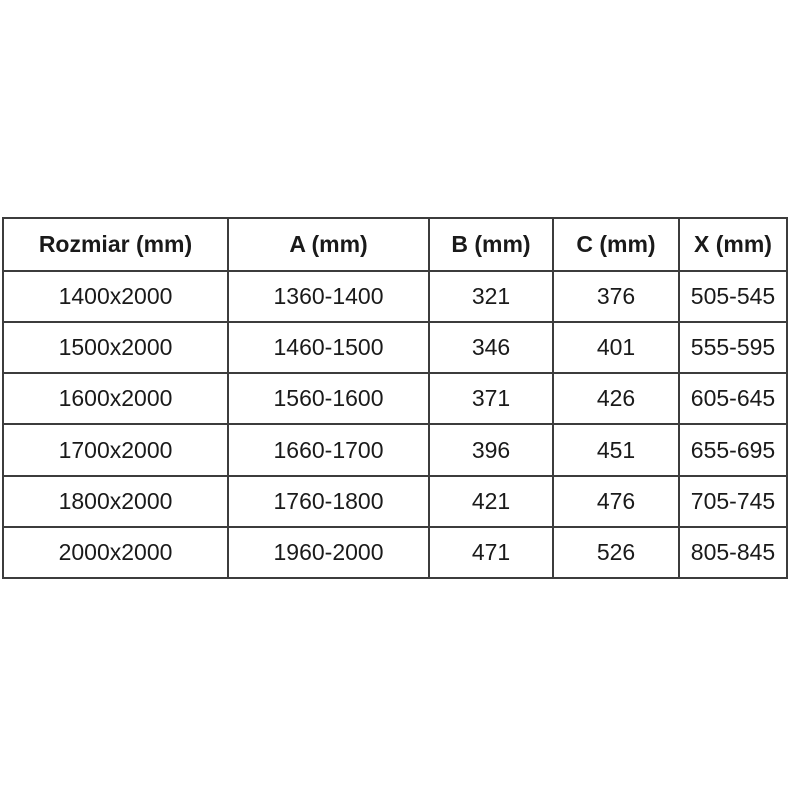 This screenshot has width=800, height=800. I want to click on cell-a: 1360-1400, so click(328, 296).